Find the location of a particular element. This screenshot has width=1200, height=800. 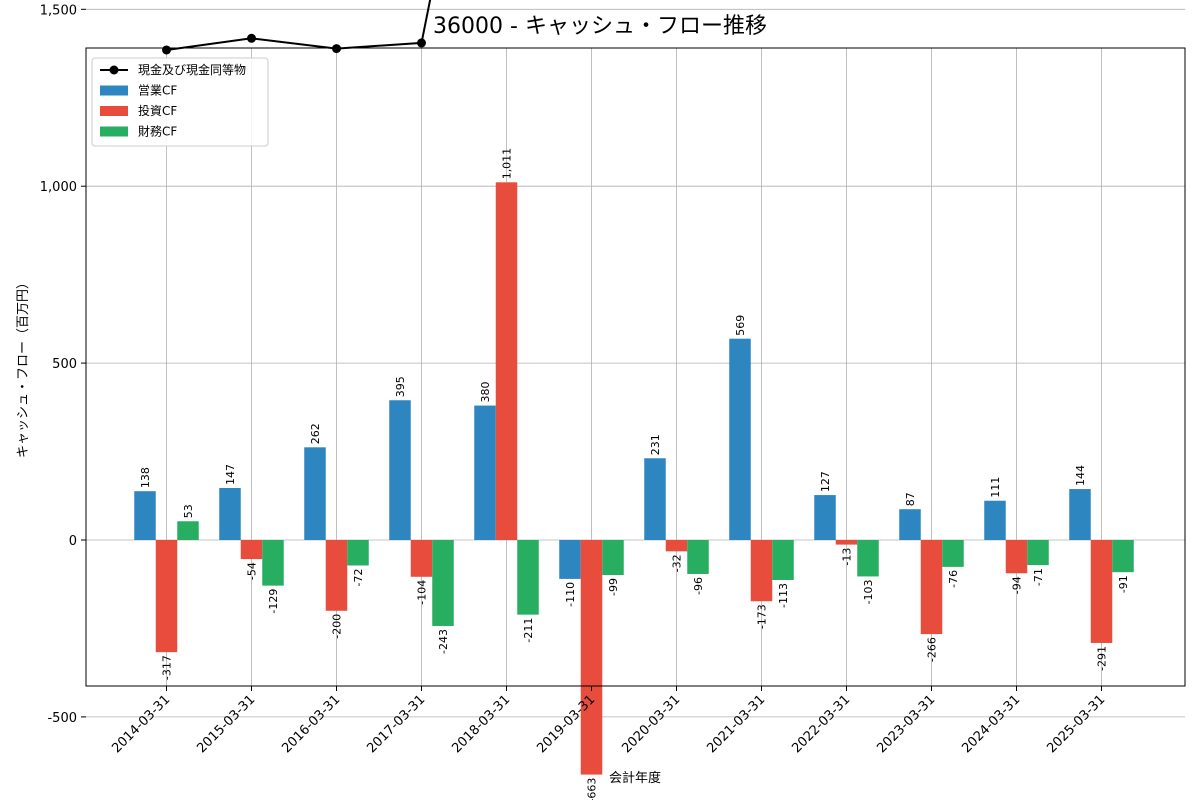

y-tick-label: 1,500 is located at coordinates (58, 10).